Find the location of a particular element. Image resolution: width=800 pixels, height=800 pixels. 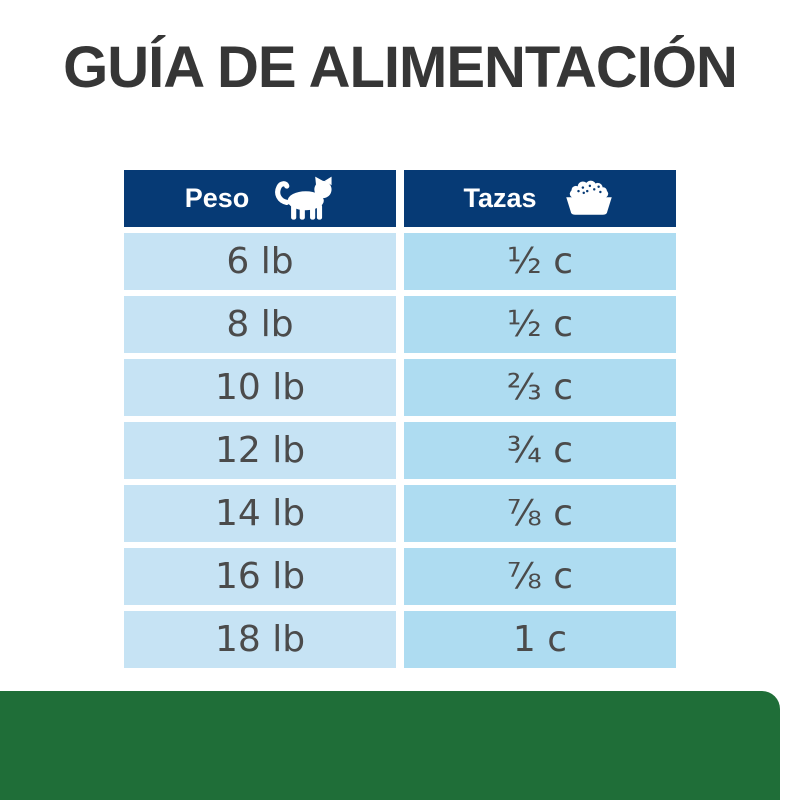

weight-cell: 18 lb is located at coordinates (260, 639).